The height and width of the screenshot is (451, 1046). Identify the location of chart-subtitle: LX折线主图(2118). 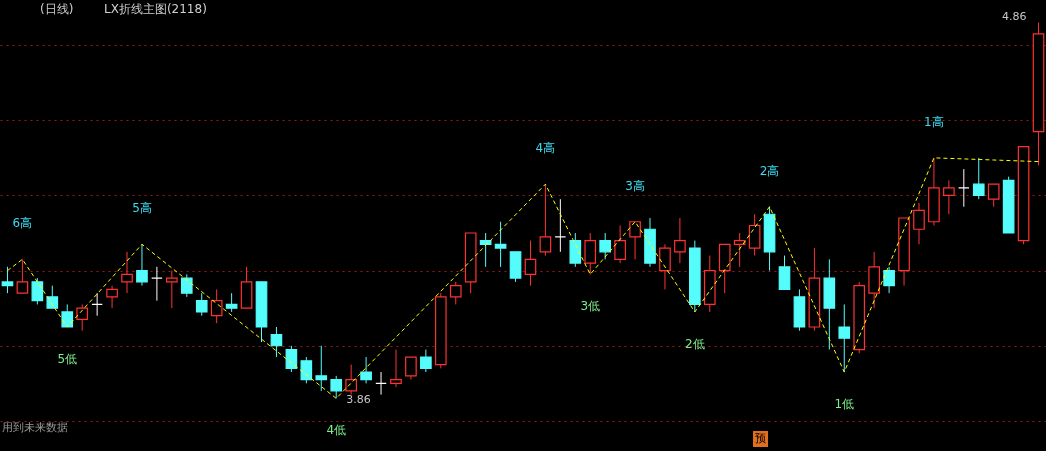
(155, 9).